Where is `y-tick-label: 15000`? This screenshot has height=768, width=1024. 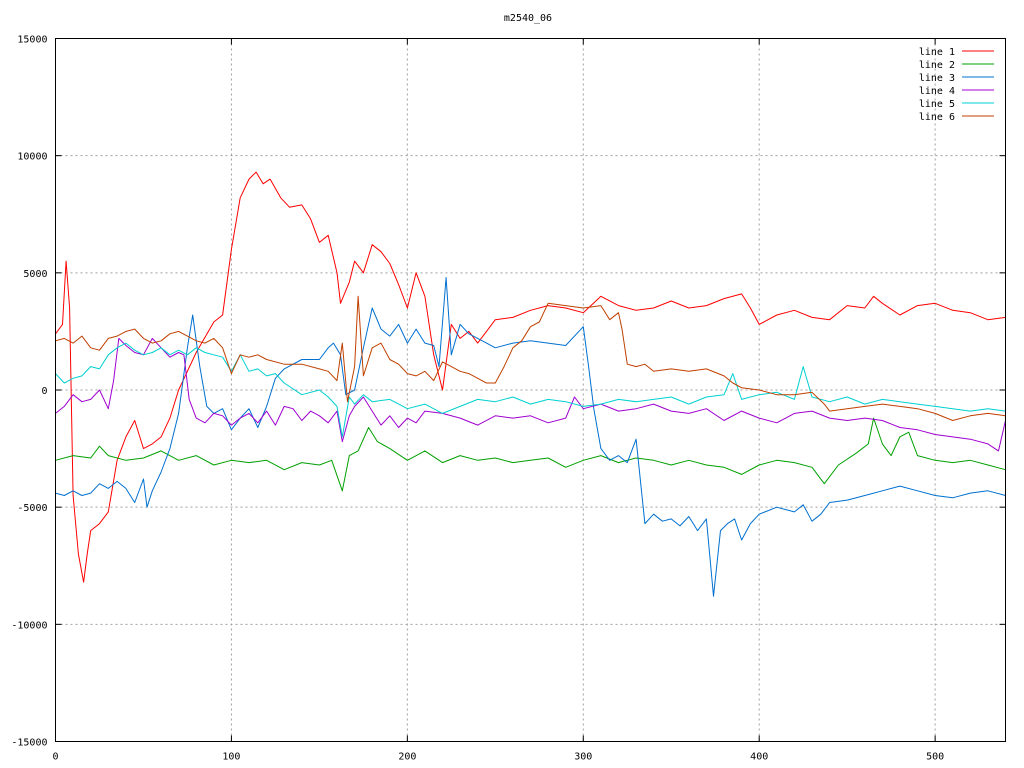
y-tick-label: 15000 is located at coordinates (32, 40).